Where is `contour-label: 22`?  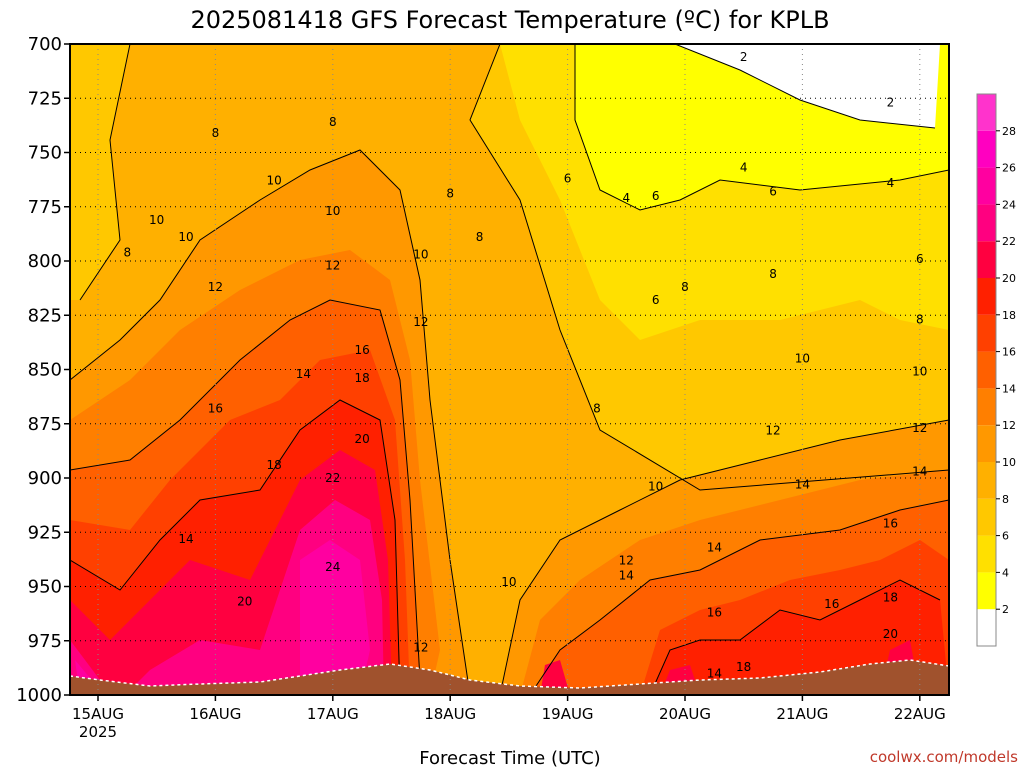 contour-label: 22 is located at coordinates (332, 478).